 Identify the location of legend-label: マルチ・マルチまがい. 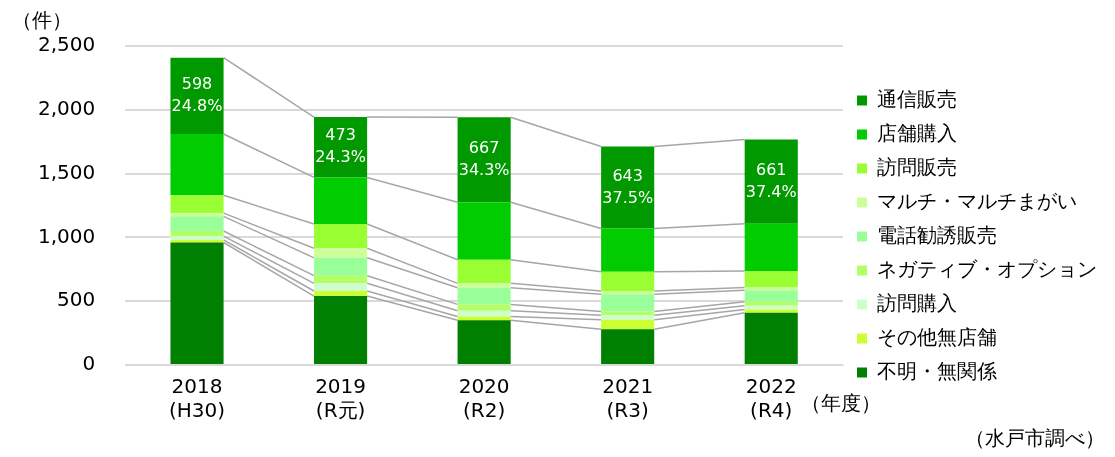
(977, 200).